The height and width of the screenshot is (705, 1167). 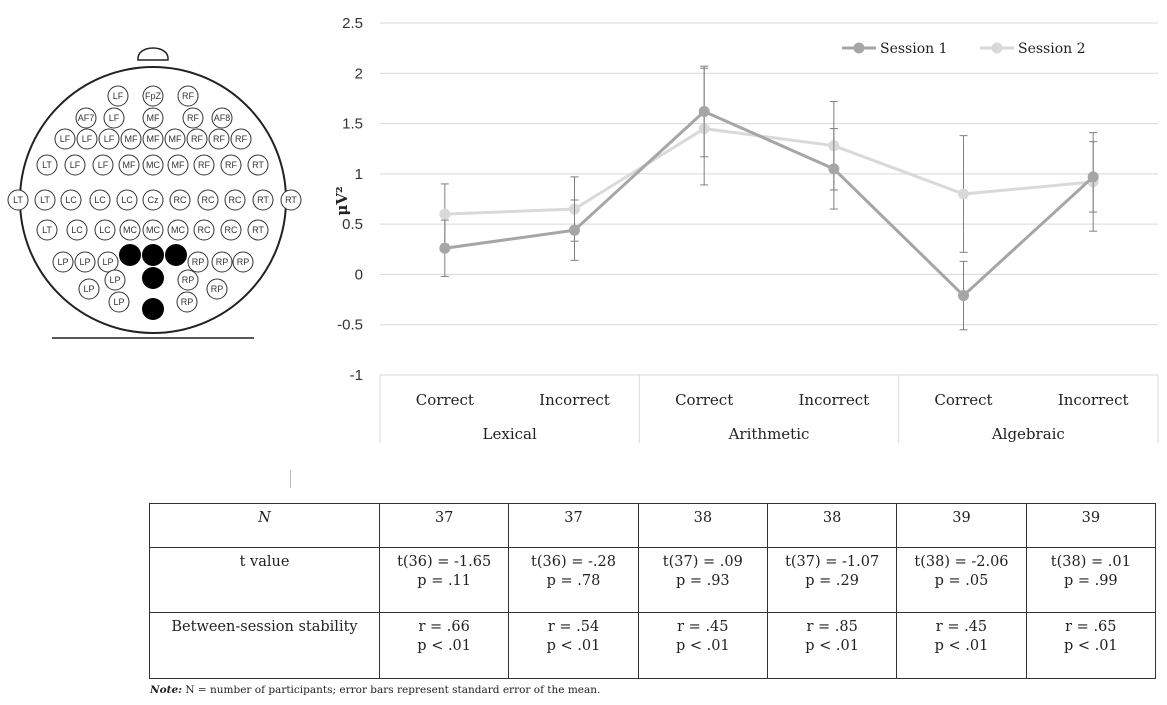 I want to click on table-cell: r = .45 p < .01, so click(x=961, y=645).